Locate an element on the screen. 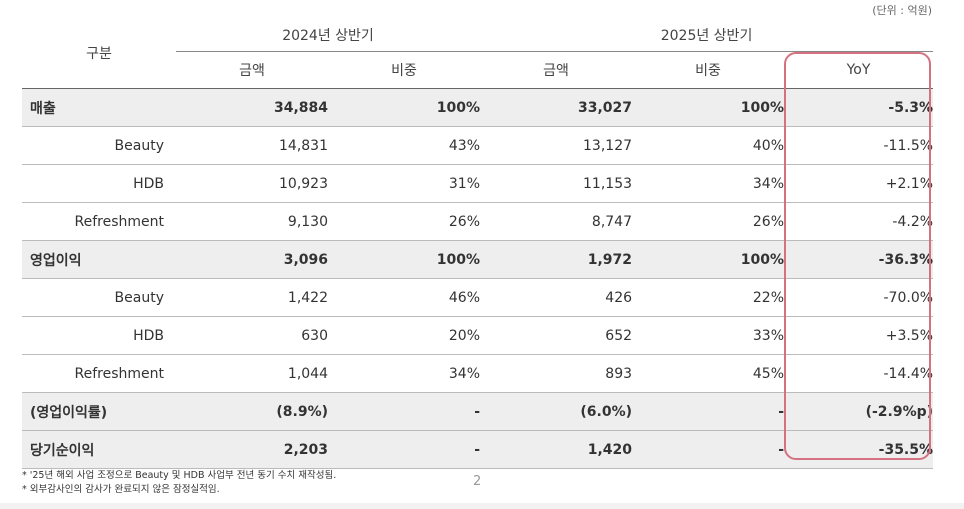 This screenshot has height=509, width=964. amount-2025: 11,153 is located at coordinates (556, 183).